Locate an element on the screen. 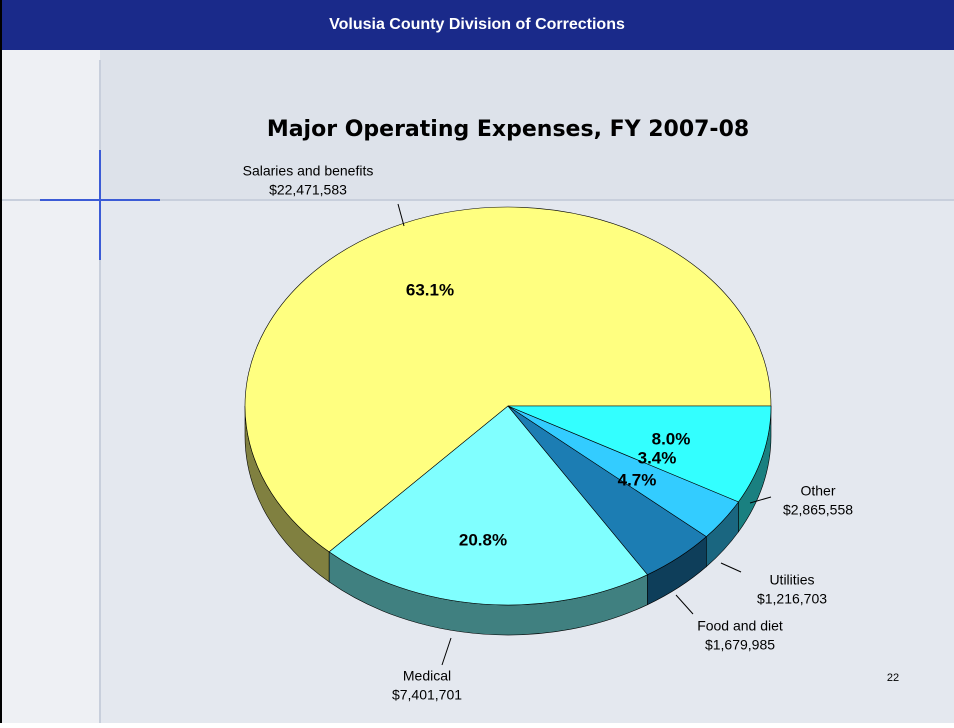 This screenshot has width=954, height=728. category-label: Salaries and benefits is located at coordinates (308, 171).